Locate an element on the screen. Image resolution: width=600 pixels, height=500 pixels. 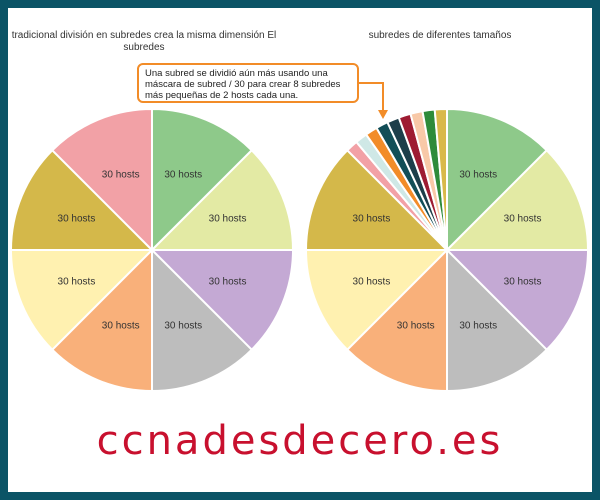
callout-arrow is located at coordinates (373, 100).